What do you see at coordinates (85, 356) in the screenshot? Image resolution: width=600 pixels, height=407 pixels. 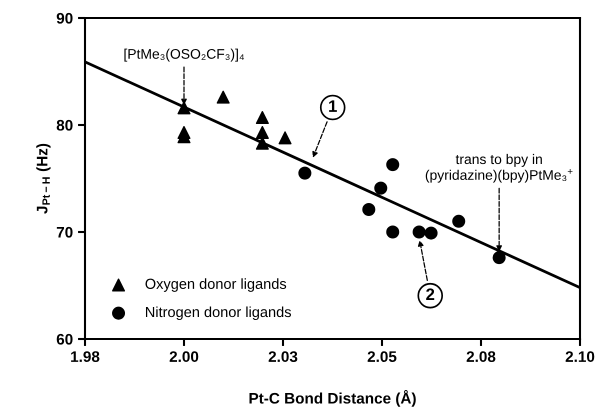 I see `x-tick-label: 1.98` at bounding box center [85, 356].